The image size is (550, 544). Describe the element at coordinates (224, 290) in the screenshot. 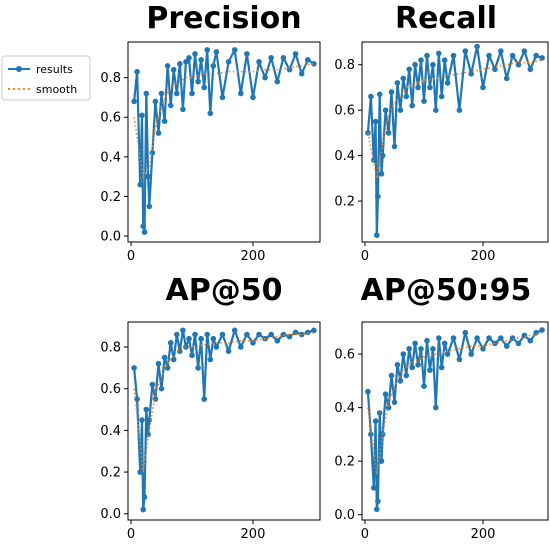

I see `ap50-title: AP@50` at that location.